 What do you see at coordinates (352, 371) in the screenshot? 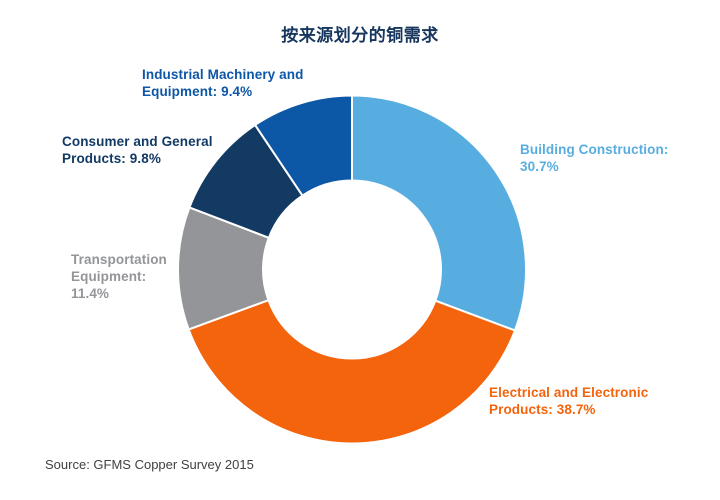
I see `slice-electrical-and-electronic-products` at bounding box center [352, 371].